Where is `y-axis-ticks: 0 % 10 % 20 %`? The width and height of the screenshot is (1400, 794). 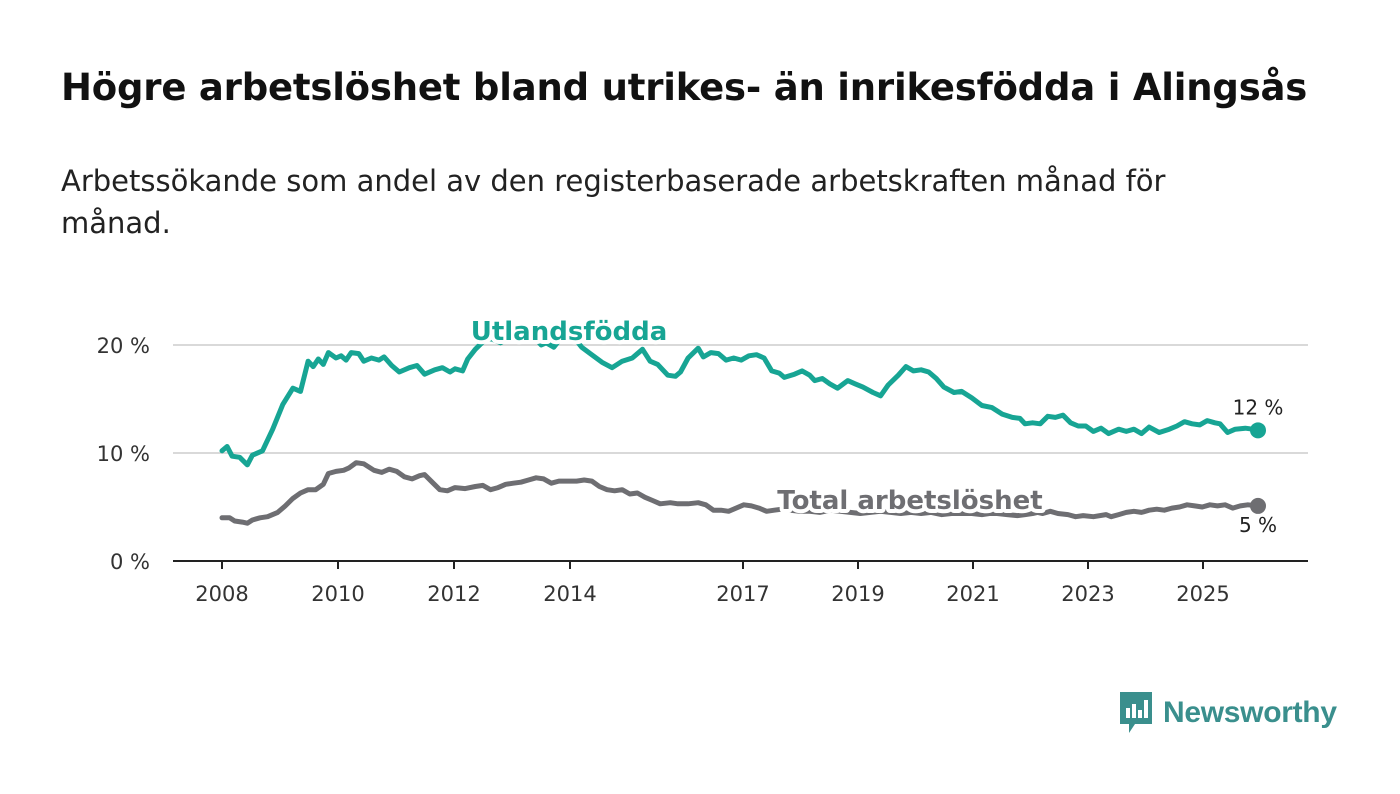
y-axis-ticks: 0 % 10 % 20 % is located at coordinates (123, 454).